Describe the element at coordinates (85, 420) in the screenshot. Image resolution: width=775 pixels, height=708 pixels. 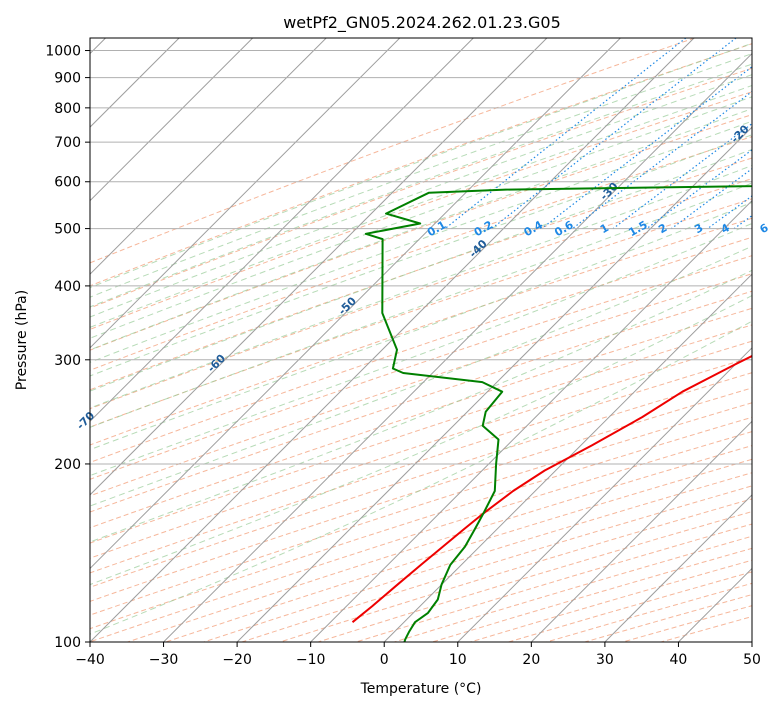
I see `isotherm-label: -70` at that location.